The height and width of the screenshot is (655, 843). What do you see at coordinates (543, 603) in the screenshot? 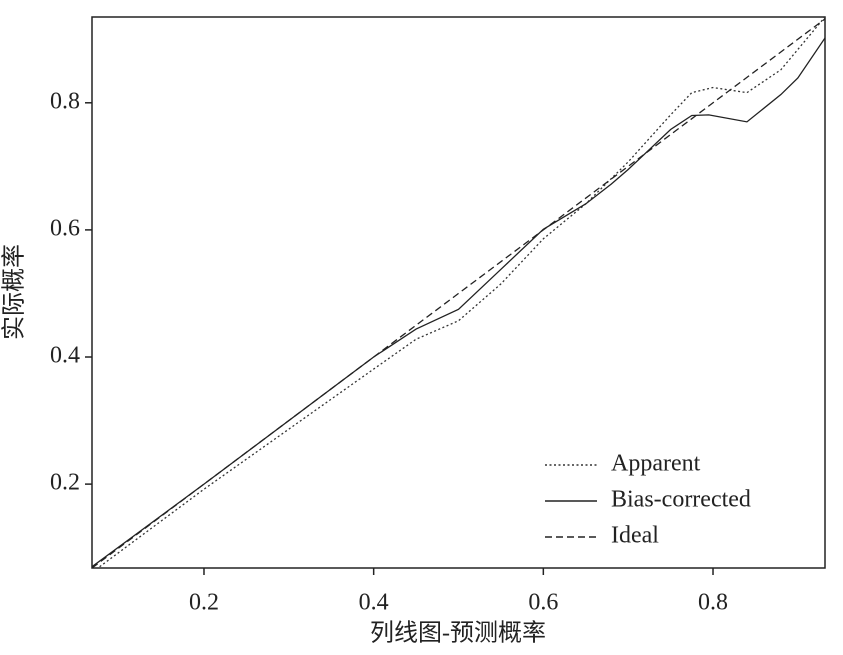
I see `x-tick-label: 0.6` at bounding box center [543, 603].